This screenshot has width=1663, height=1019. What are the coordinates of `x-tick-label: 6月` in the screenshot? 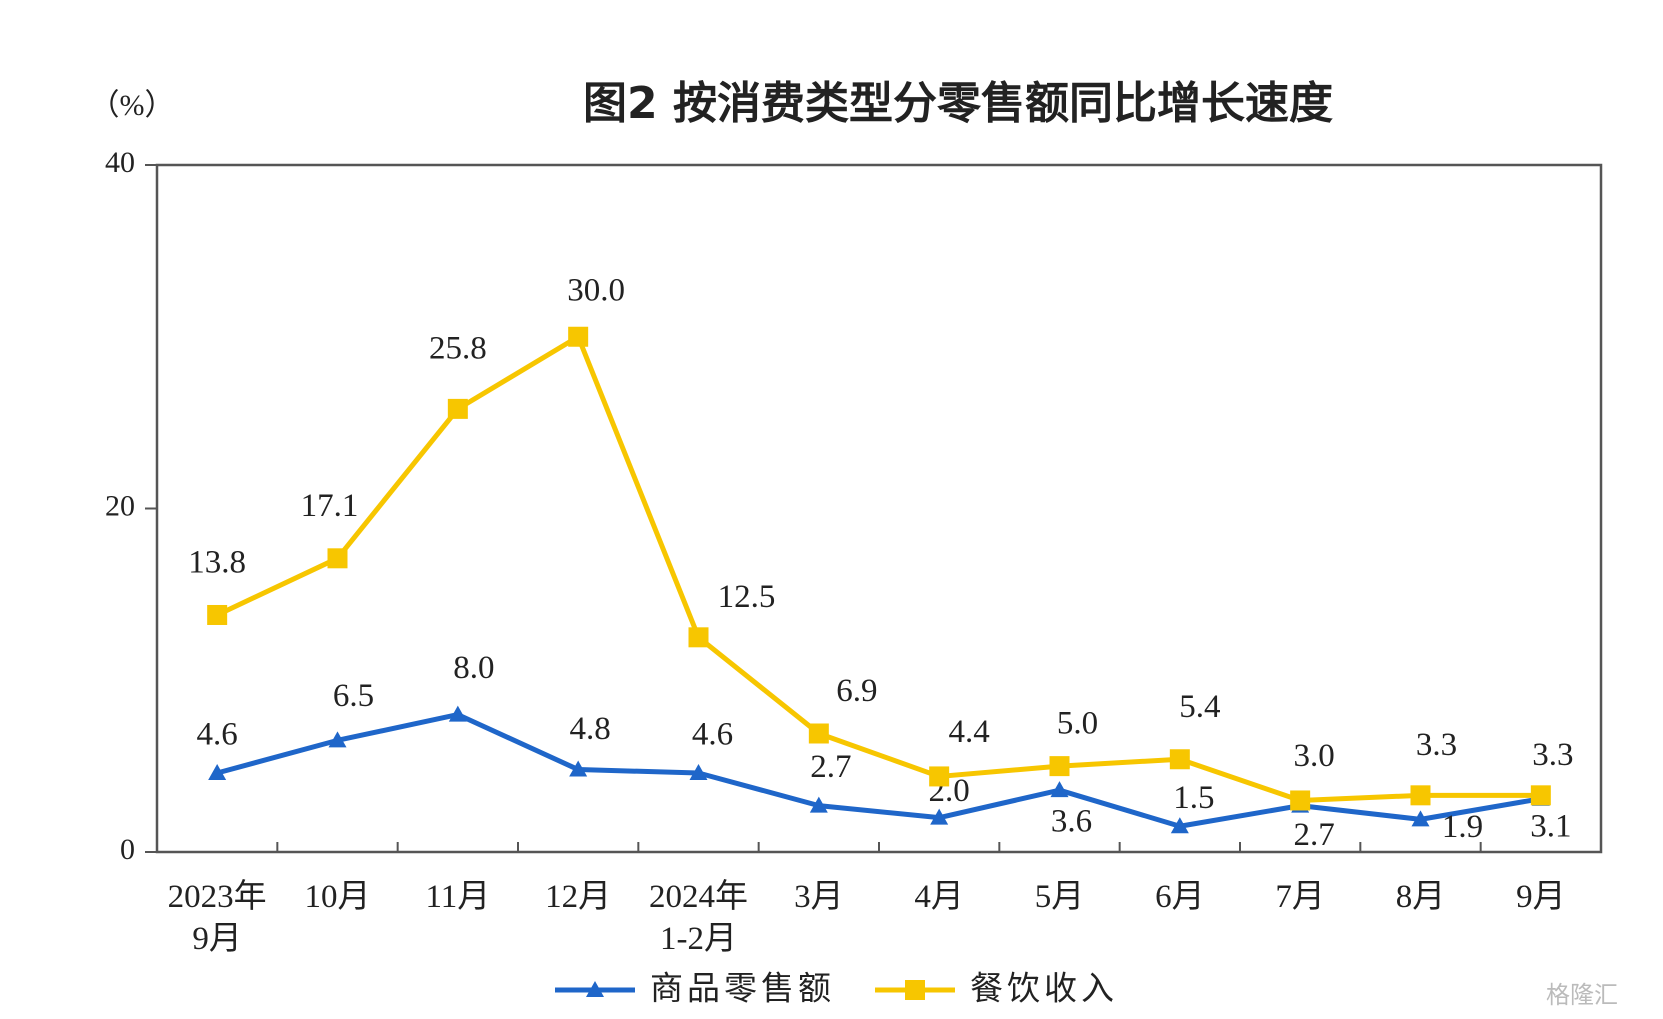 It's located at (1180, 897).